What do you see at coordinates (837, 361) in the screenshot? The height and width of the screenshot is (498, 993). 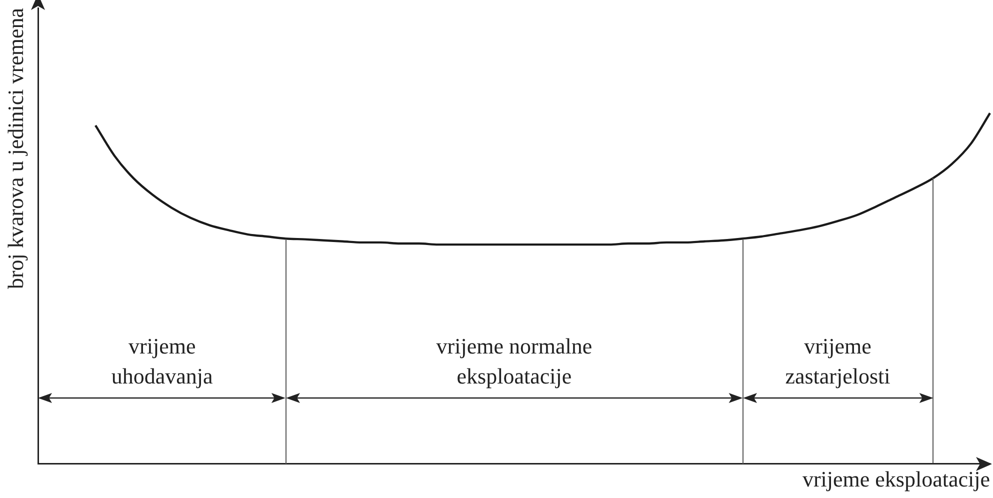 I see `annotation: vrijeme zastarjelosti` at bounding box center [837, 361].